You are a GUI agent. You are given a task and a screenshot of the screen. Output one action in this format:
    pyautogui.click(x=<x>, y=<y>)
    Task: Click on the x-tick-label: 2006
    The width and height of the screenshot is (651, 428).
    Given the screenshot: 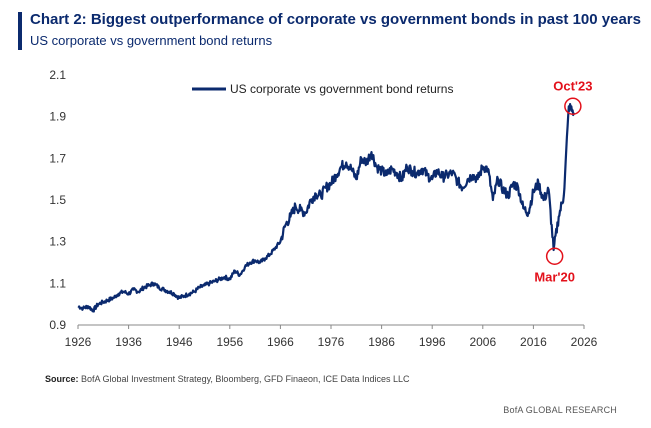 What is the action you would take?
    pyautogui.click(x=482, y=342)
    